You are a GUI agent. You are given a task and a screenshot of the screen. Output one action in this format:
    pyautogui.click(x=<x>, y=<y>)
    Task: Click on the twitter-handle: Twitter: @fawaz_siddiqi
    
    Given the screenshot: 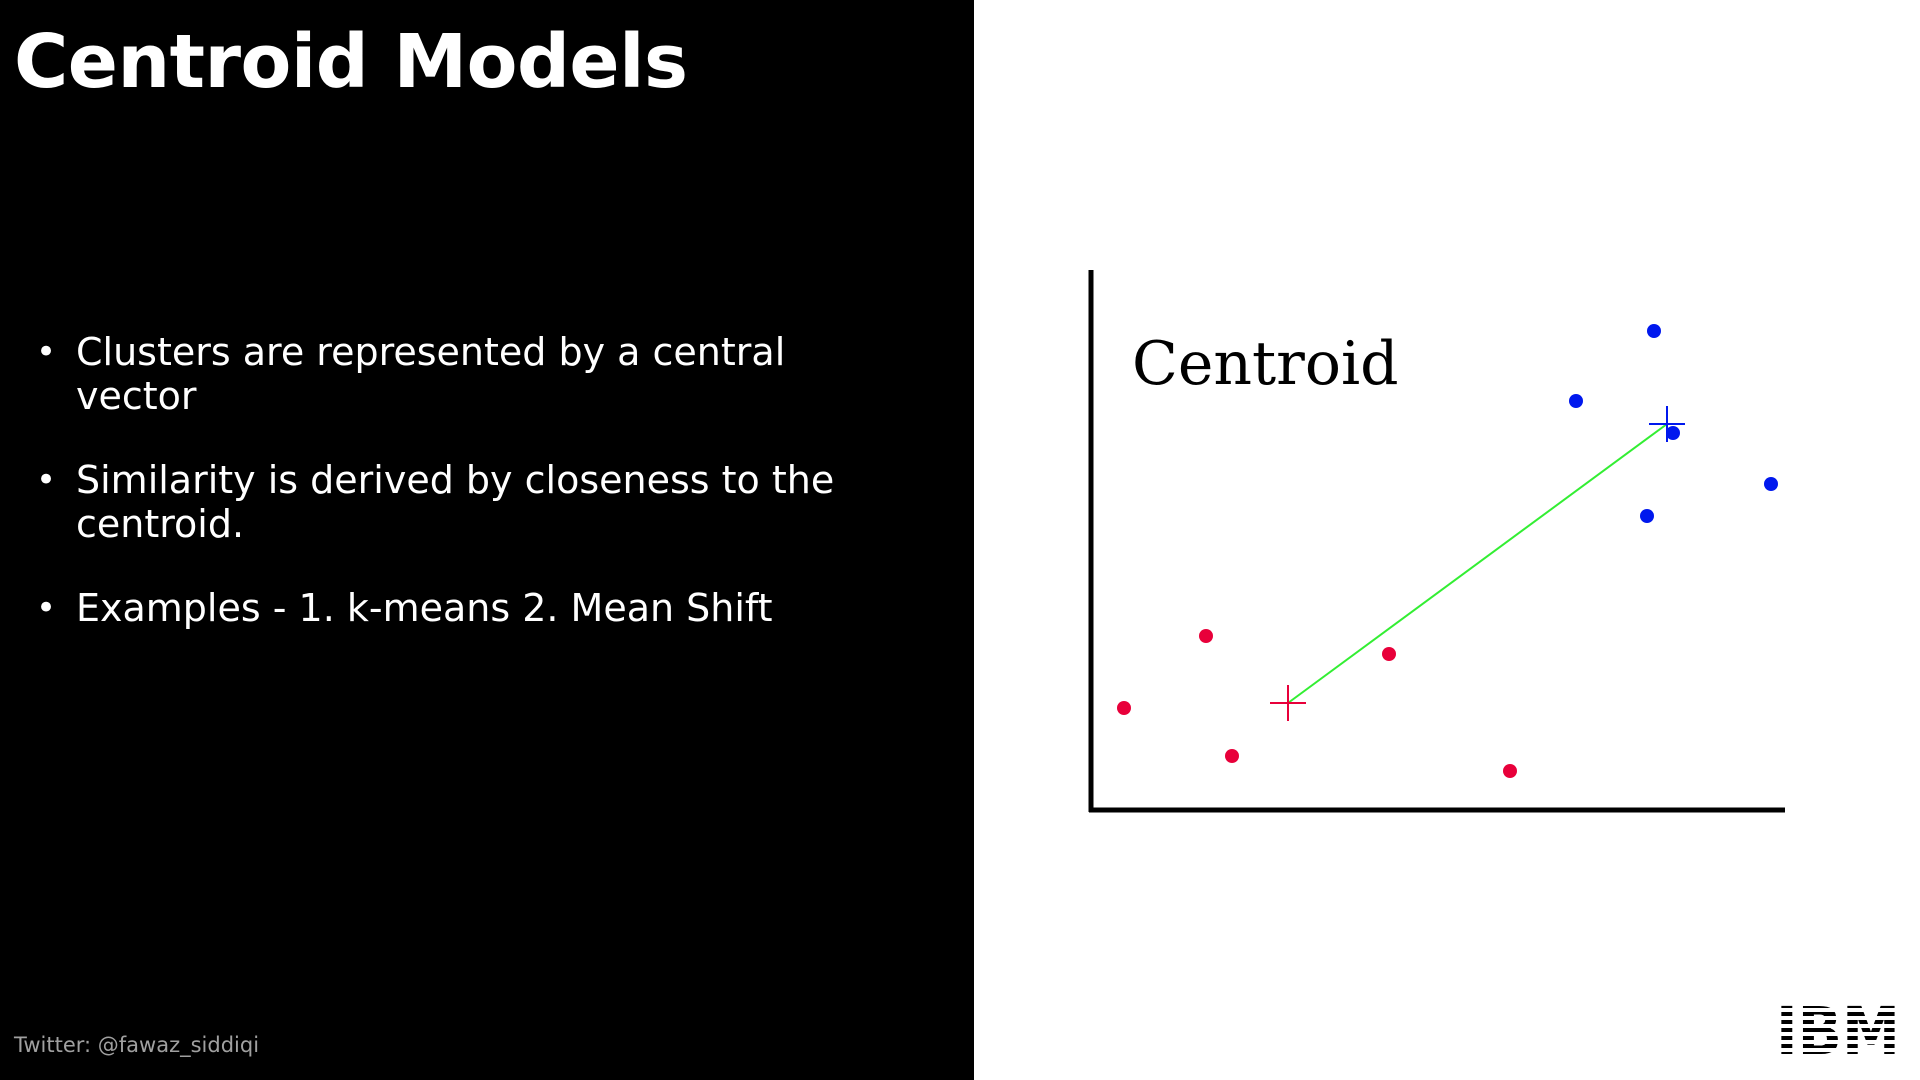 What is the action you would take?
    pyautogui.click(x=137, y=1045)
    